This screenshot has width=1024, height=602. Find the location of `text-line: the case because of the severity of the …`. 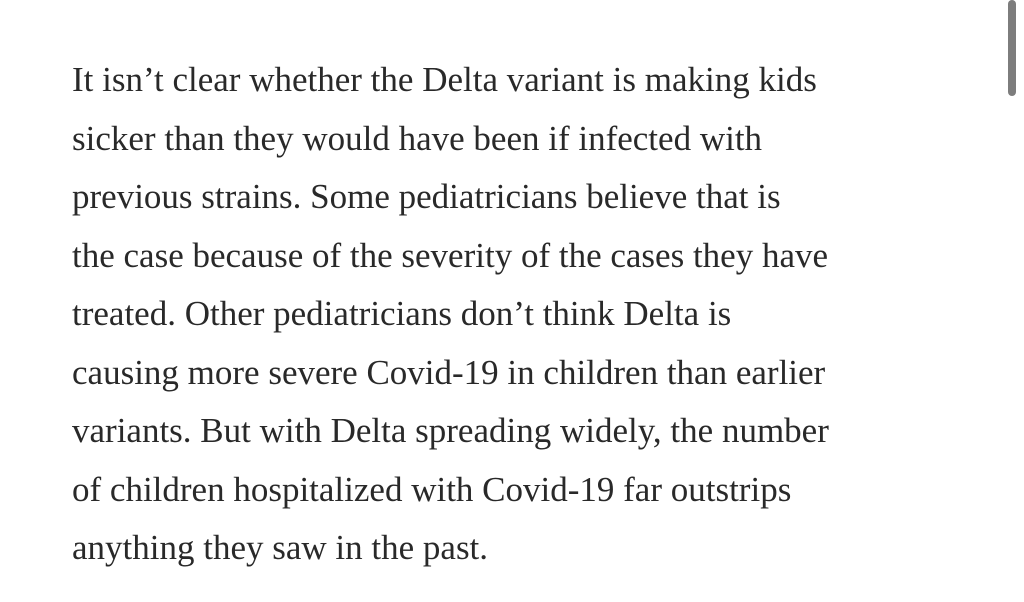

text-line: the case because of the severity of the … is located at coordinates (450, 255).